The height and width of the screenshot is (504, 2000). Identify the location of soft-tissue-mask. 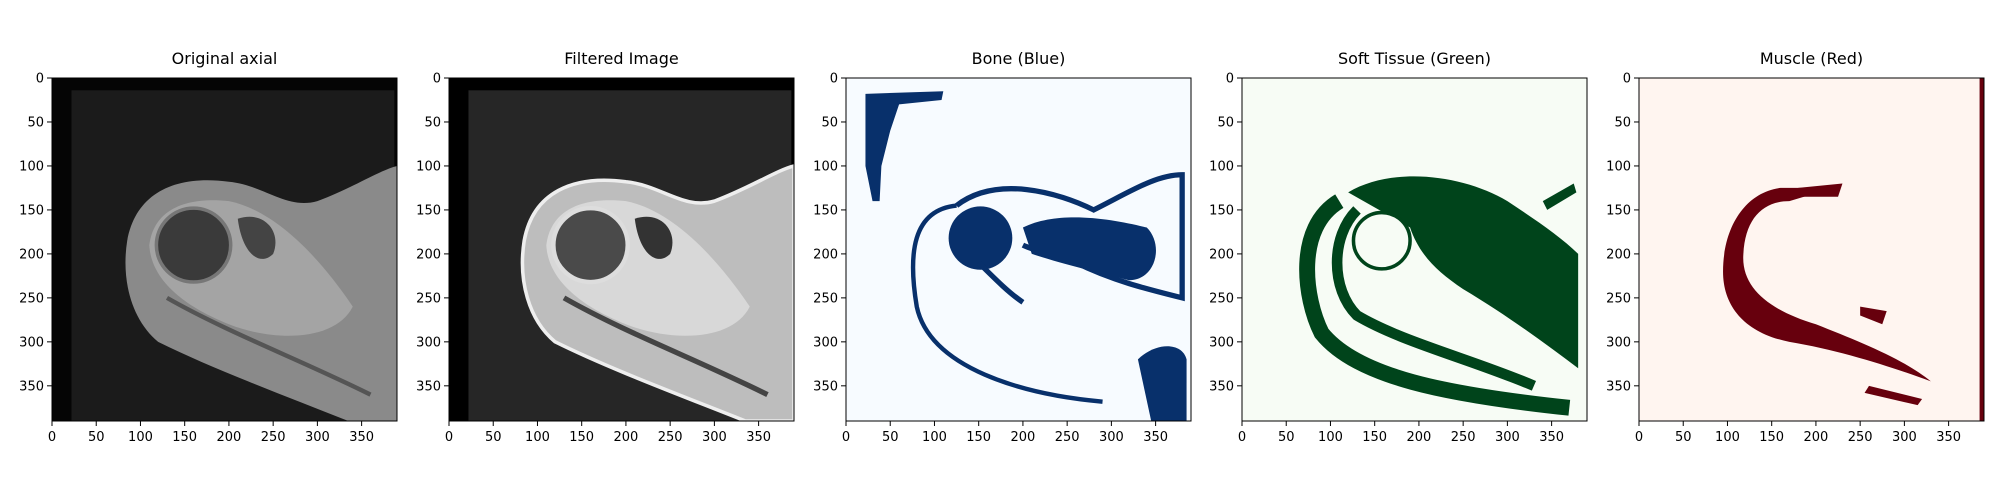
(1414, 249).